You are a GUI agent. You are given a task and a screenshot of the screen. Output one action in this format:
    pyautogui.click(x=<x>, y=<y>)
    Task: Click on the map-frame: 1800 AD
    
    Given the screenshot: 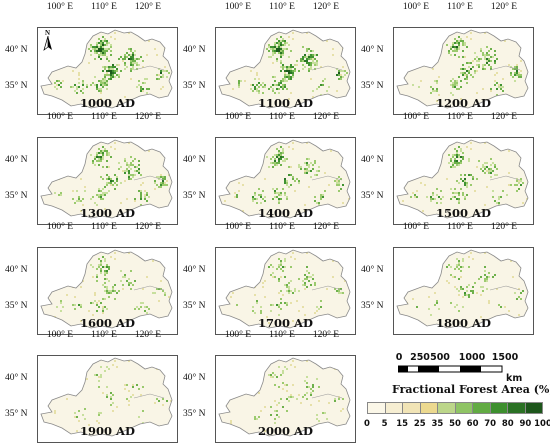 What is the action you would take?
    pyautogui.click(x=463, y=291)
    